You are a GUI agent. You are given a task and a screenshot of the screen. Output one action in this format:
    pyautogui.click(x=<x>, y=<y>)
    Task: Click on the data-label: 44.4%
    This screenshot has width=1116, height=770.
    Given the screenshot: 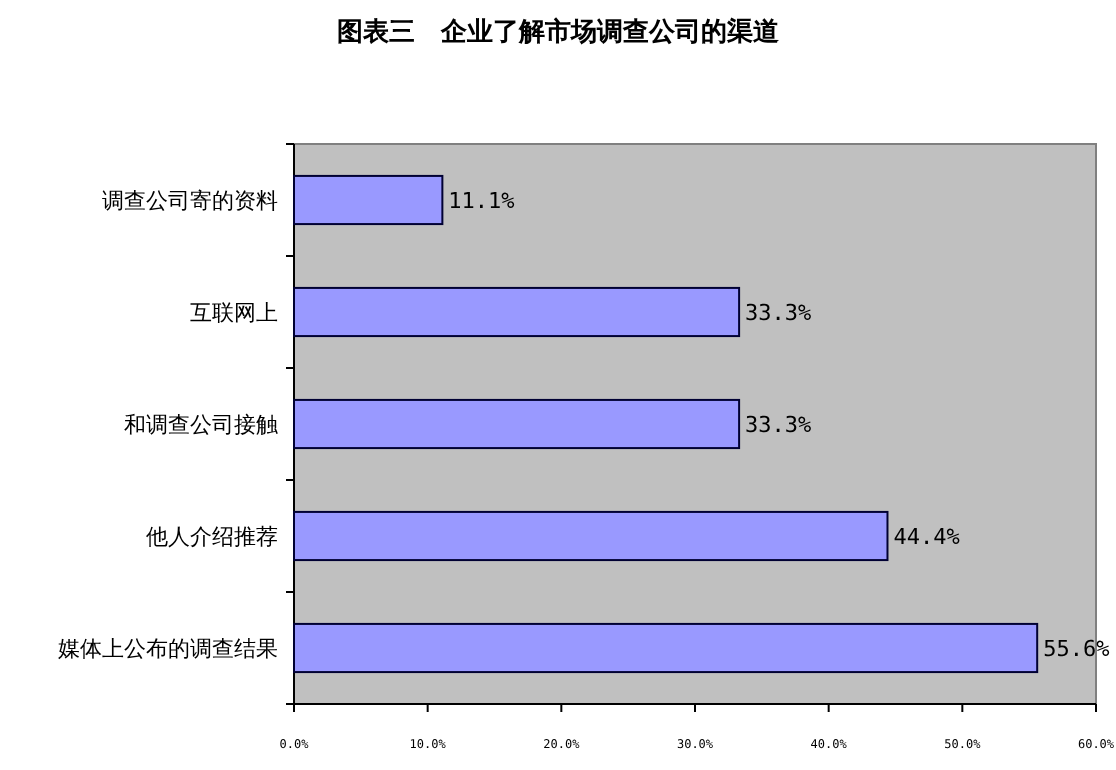 What is the action you would take?
    pyautogui.click(x=927, y=537)
    